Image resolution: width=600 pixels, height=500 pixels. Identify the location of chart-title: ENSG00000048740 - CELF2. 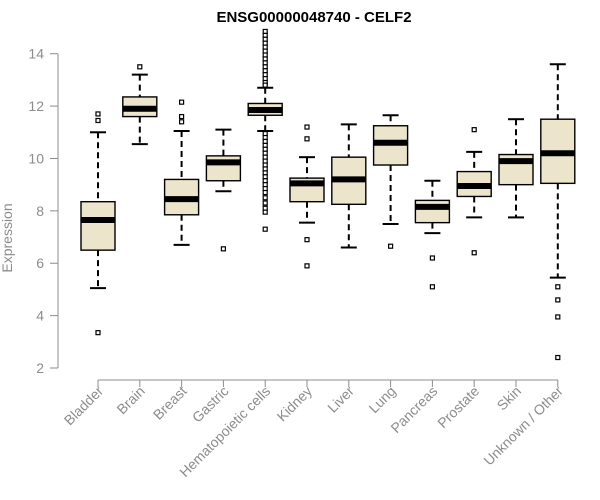
(313, 17).